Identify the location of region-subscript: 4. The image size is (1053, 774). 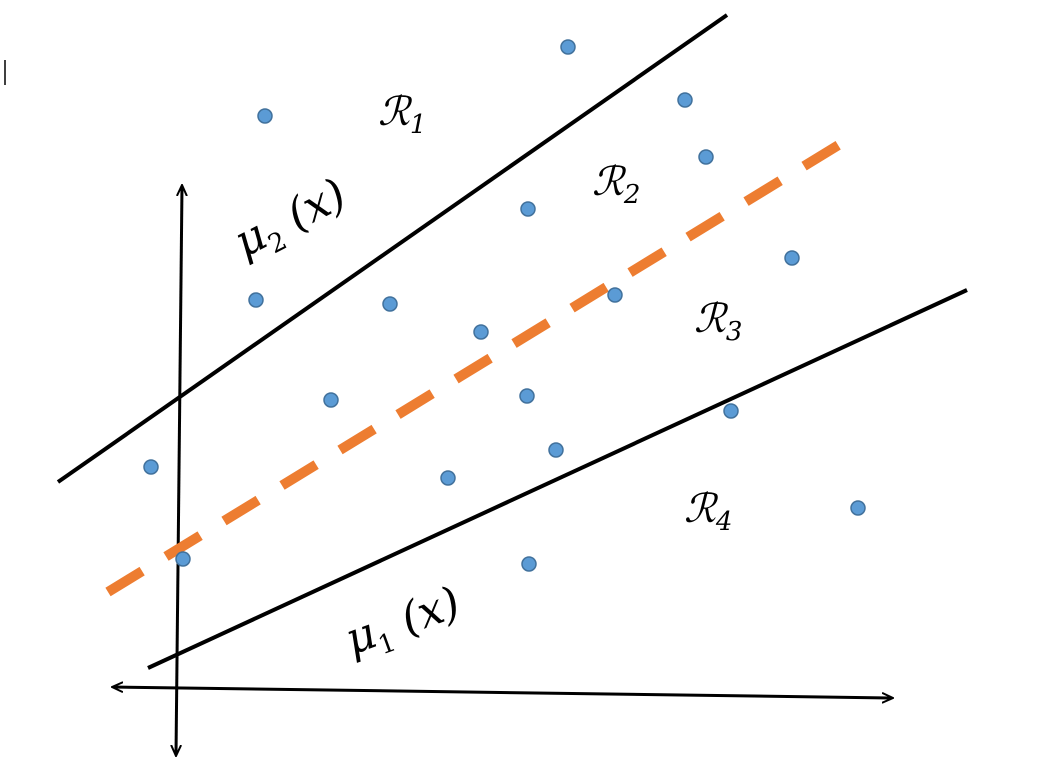
(724, 522).